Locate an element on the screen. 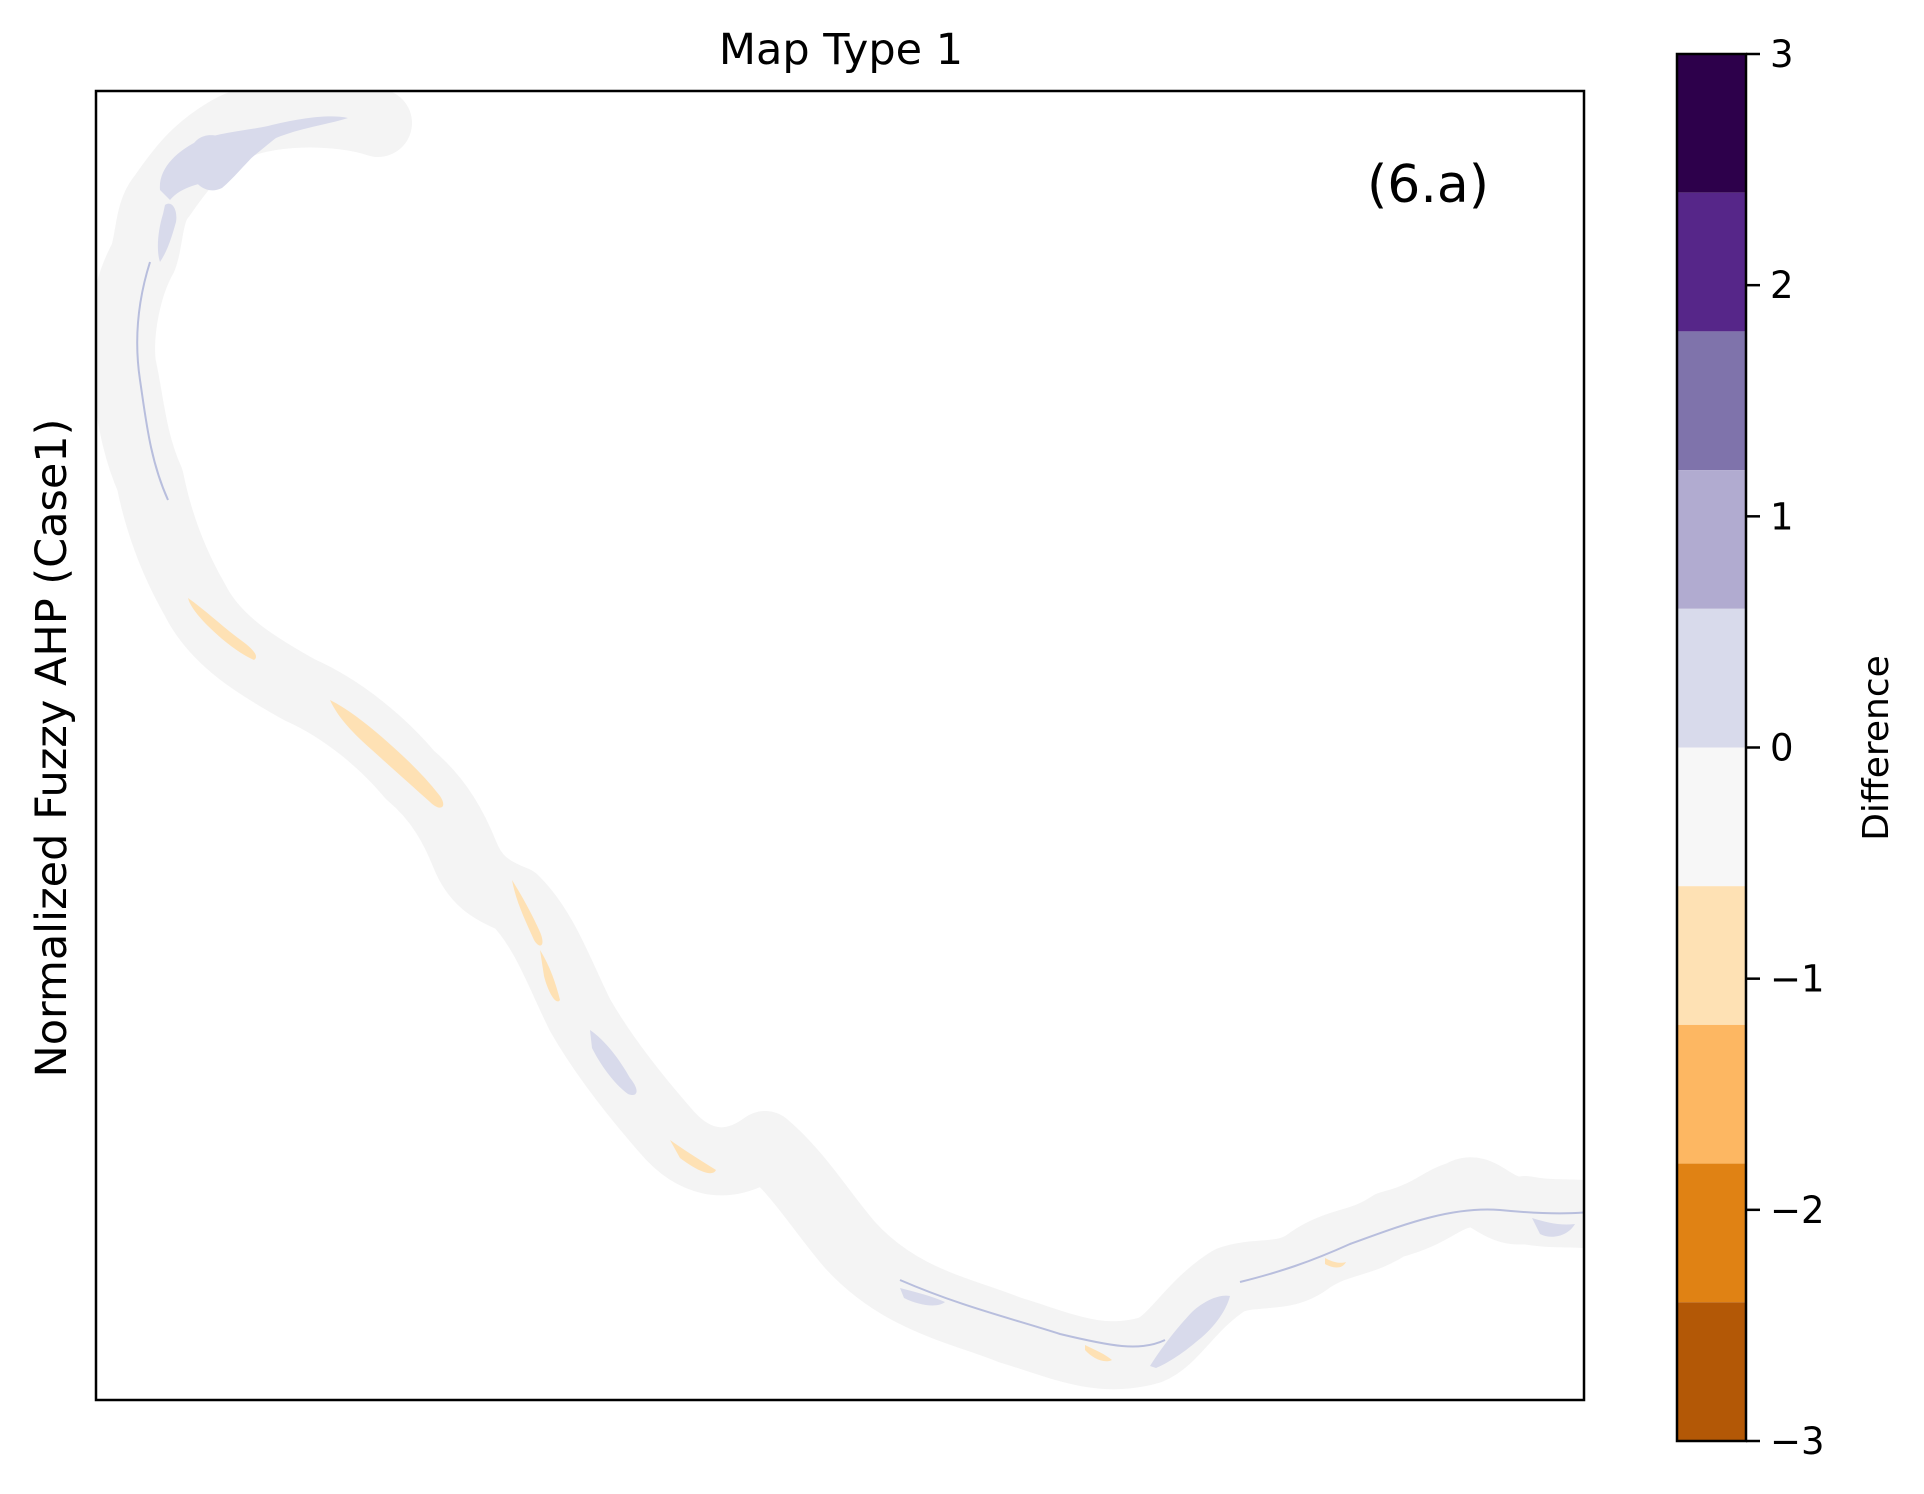 The image size is (1924, 1494). colorbar-tick-label-3: 0 is located at coordinates (1782, 748).